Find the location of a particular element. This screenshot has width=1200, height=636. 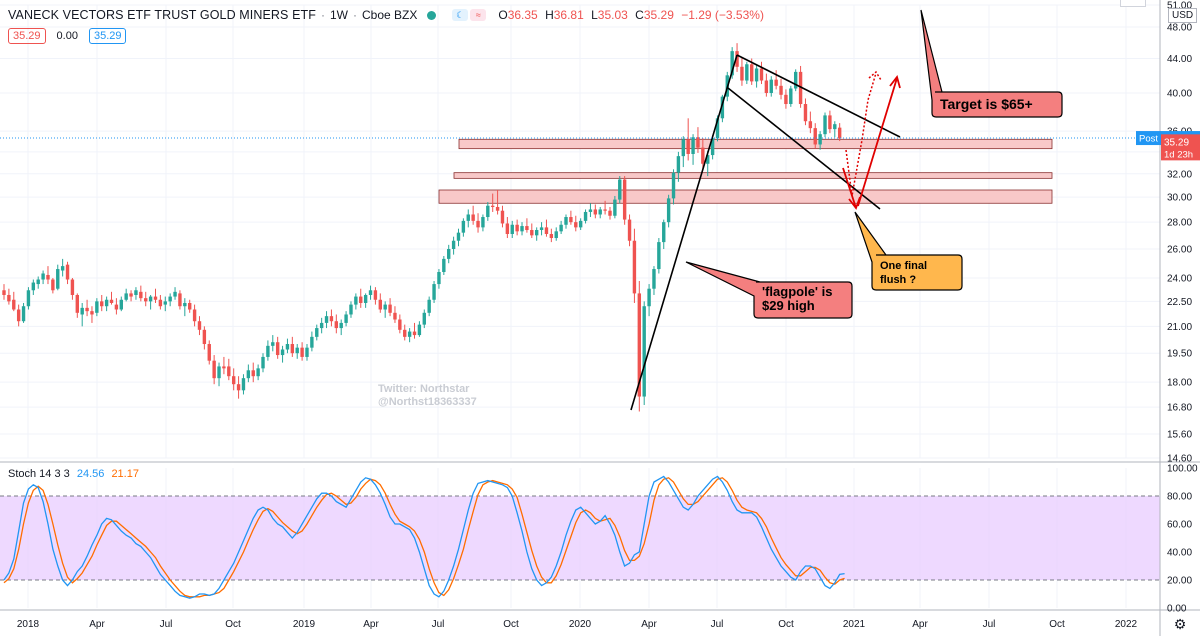

price-tick-label: 15.60 is located at coordinates (1179, 435).